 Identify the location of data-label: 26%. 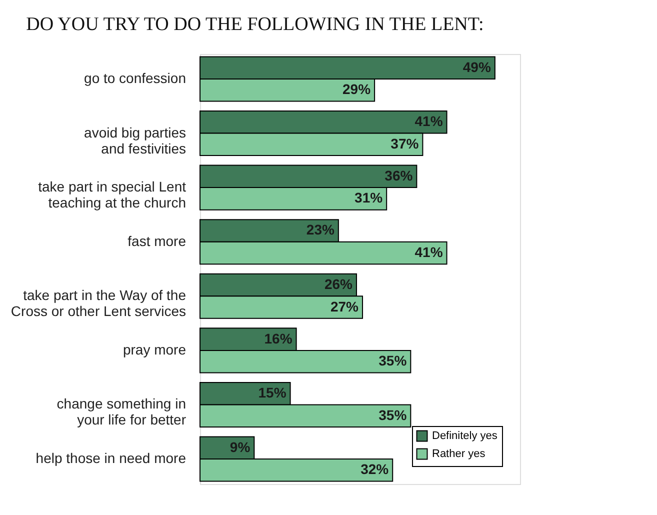
(339, 284).